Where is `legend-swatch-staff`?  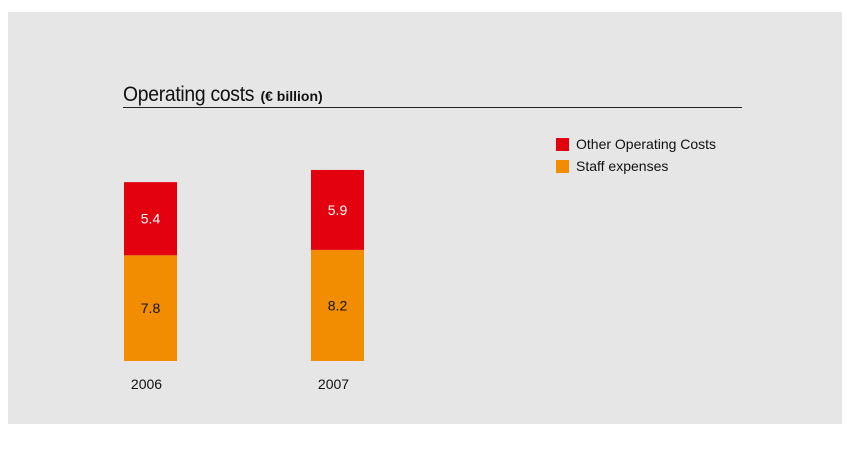 legend-swatch-staff is located at coordinates (562, 166).